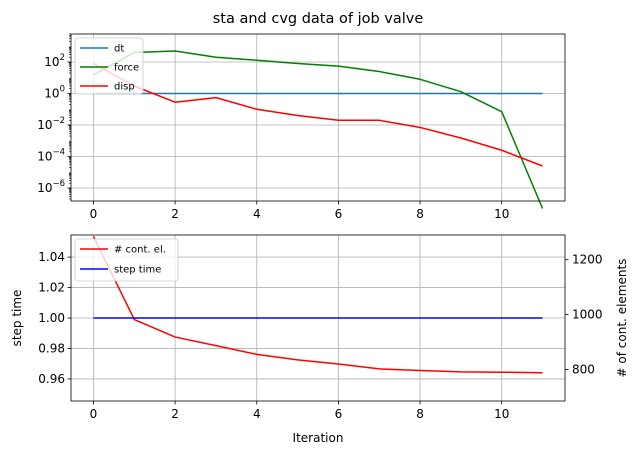 This screenshot has width=640, height=455. What do you see at coordinates (339, 214) in the screenshot?
I see `top-x-tick-label: 6` at bounding box center [339, 214].